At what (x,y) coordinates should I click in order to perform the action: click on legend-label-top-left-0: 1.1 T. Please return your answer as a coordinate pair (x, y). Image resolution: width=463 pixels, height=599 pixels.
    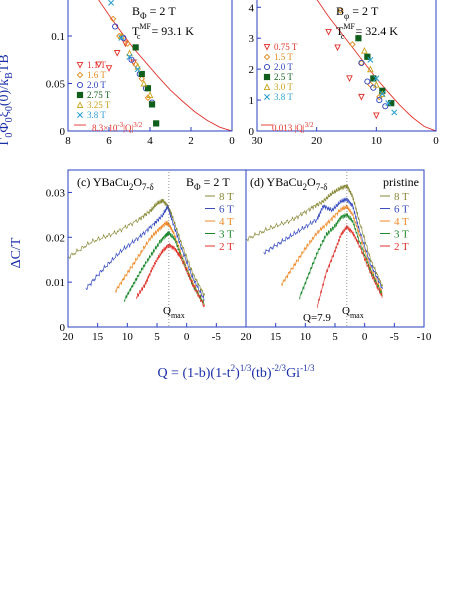
    Looking at the image, I should click on (96, 65).